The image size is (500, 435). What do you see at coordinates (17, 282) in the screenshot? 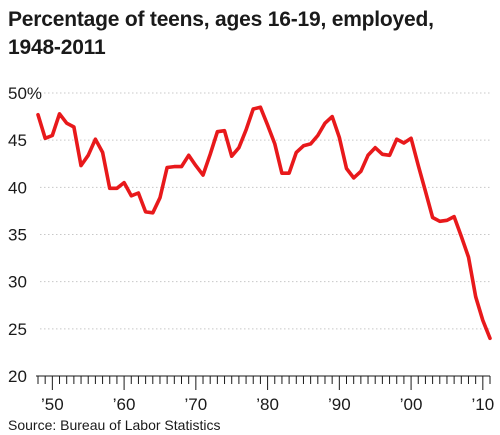
I see `y-tick-label: 30` at bounding box center [17, 282].